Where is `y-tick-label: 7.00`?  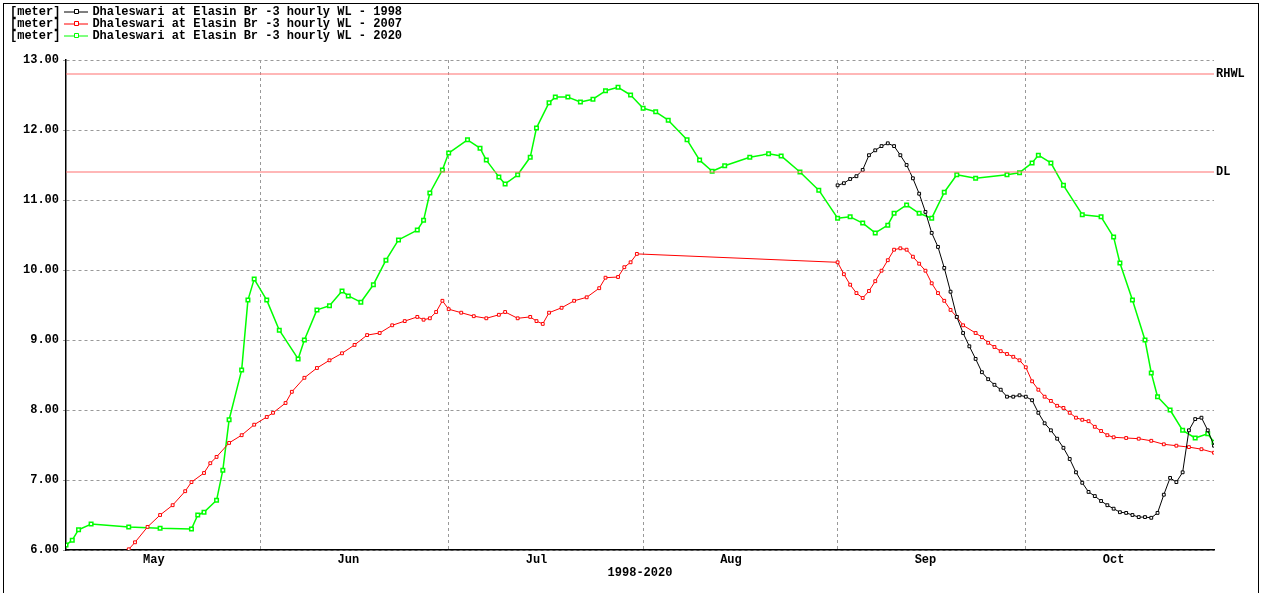 y-tick-label: 7.00 is located at coordinates (44, 480).